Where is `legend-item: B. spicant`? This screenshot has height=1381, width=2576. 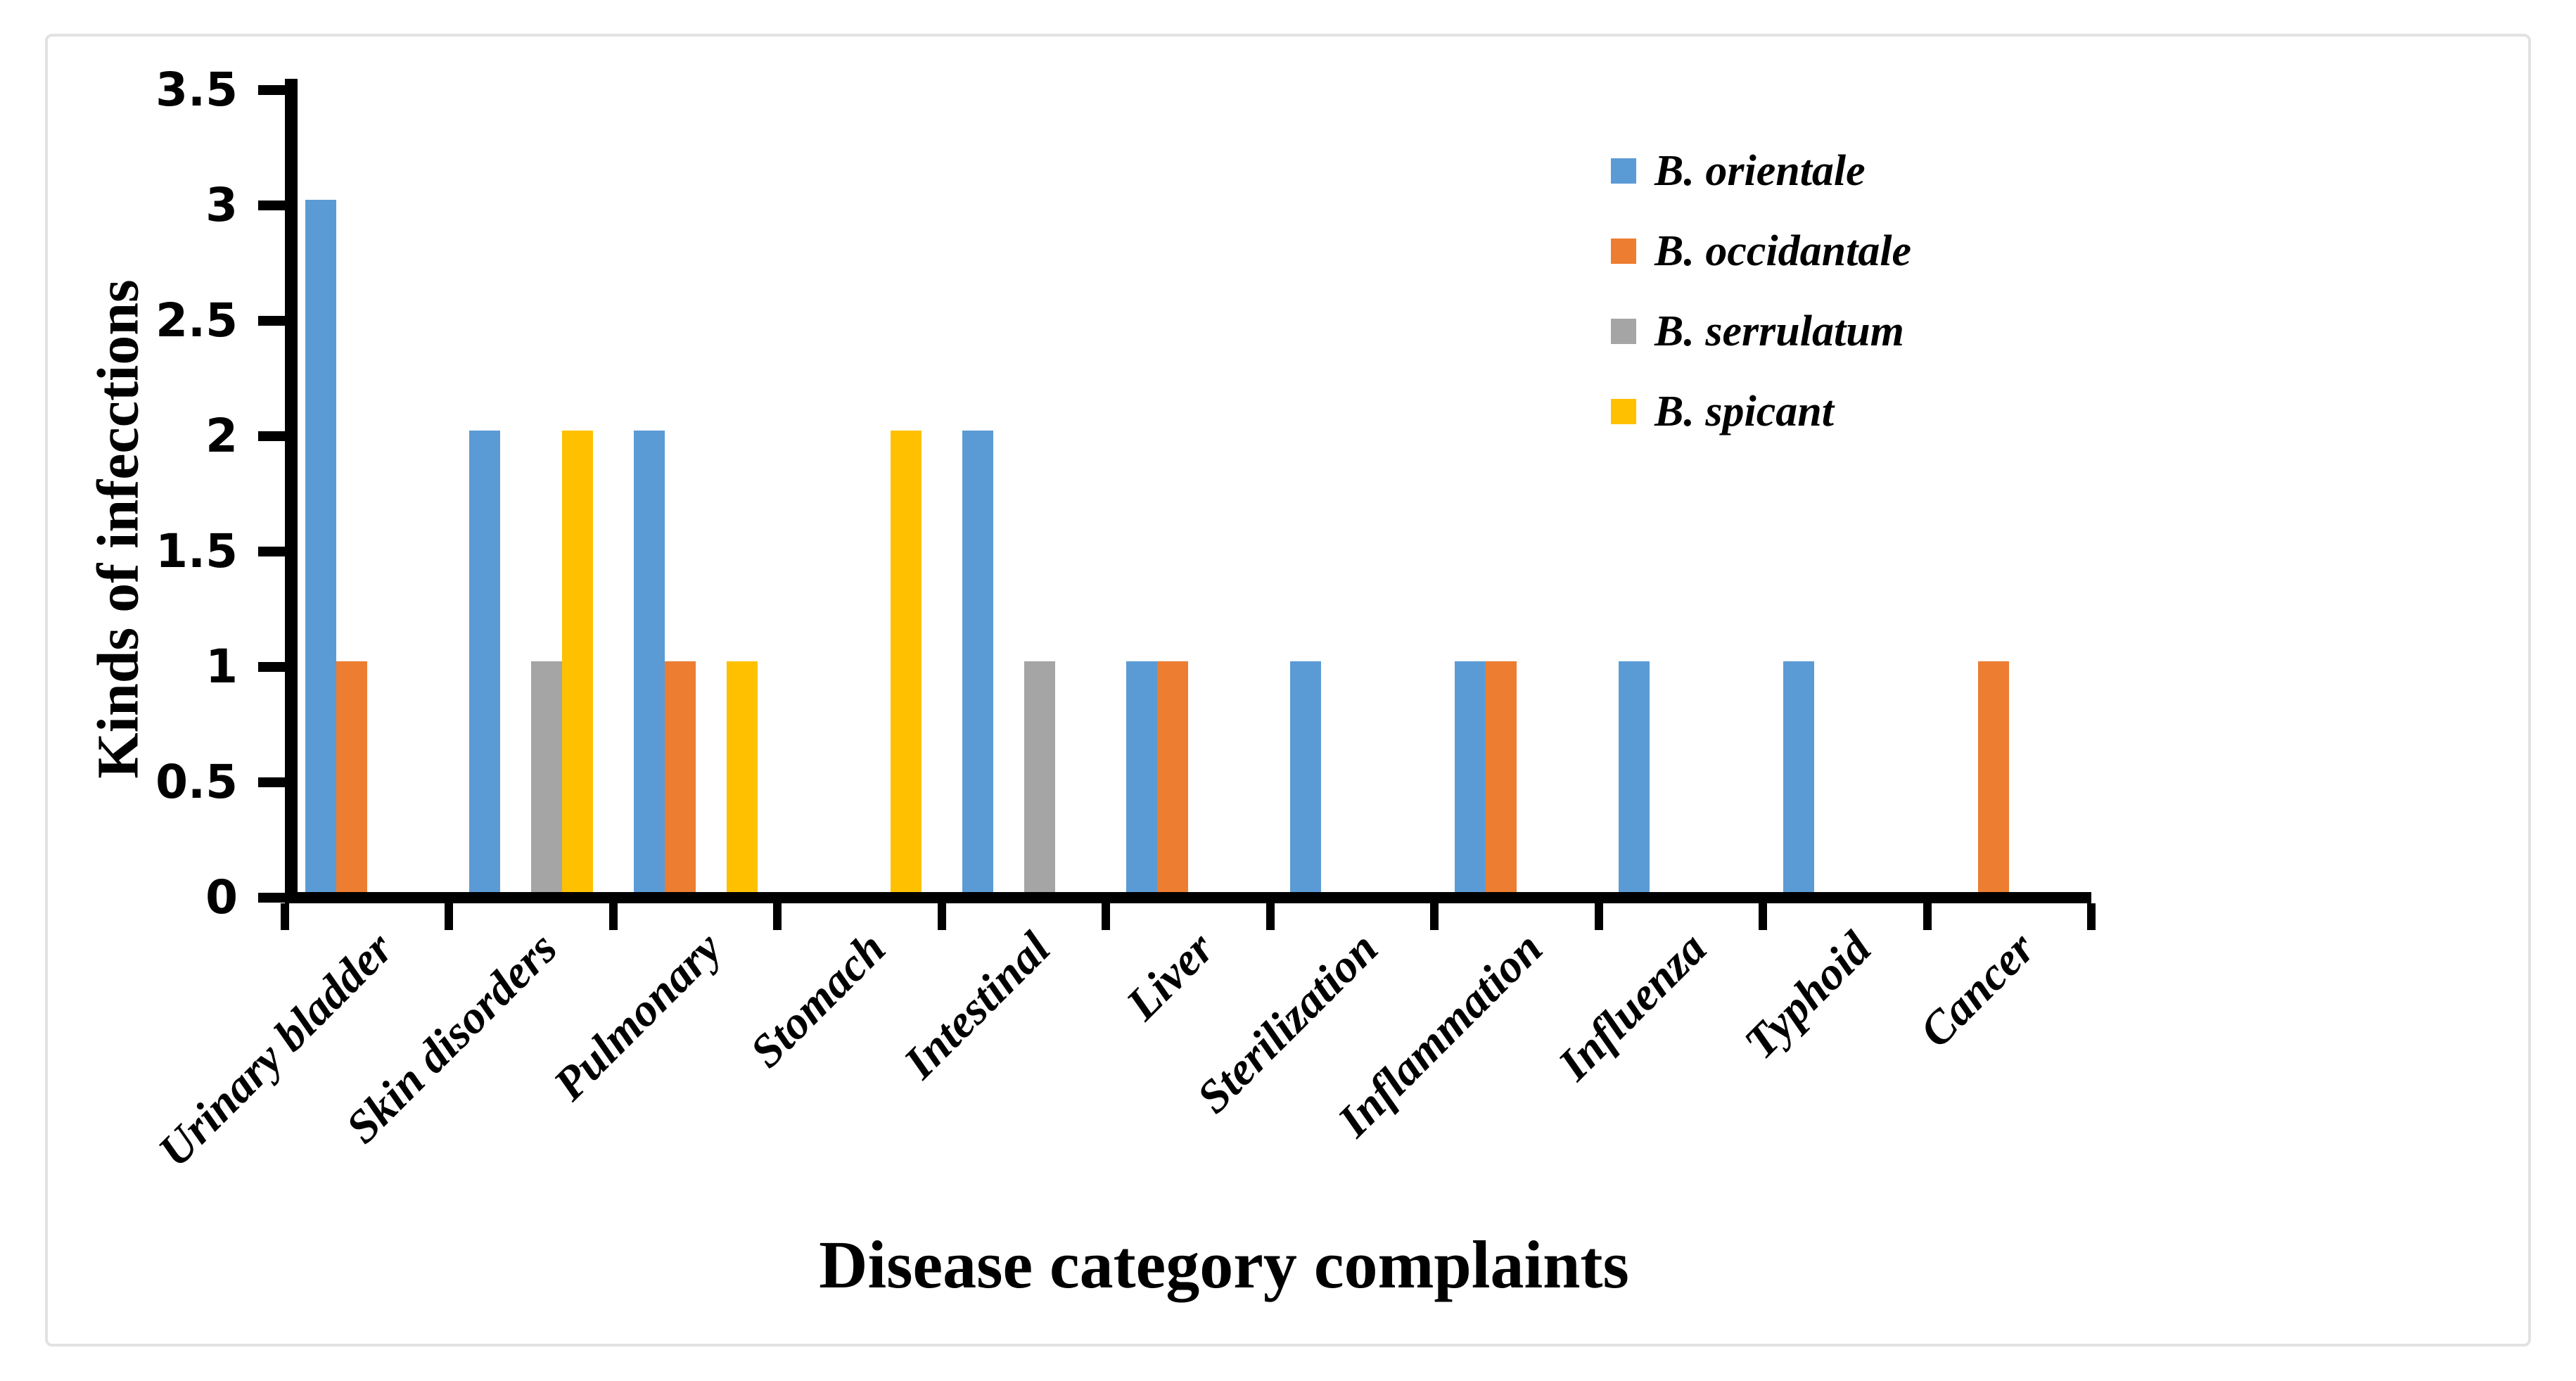
legend-item: B. spicant is located at coordinates (1761, 411).